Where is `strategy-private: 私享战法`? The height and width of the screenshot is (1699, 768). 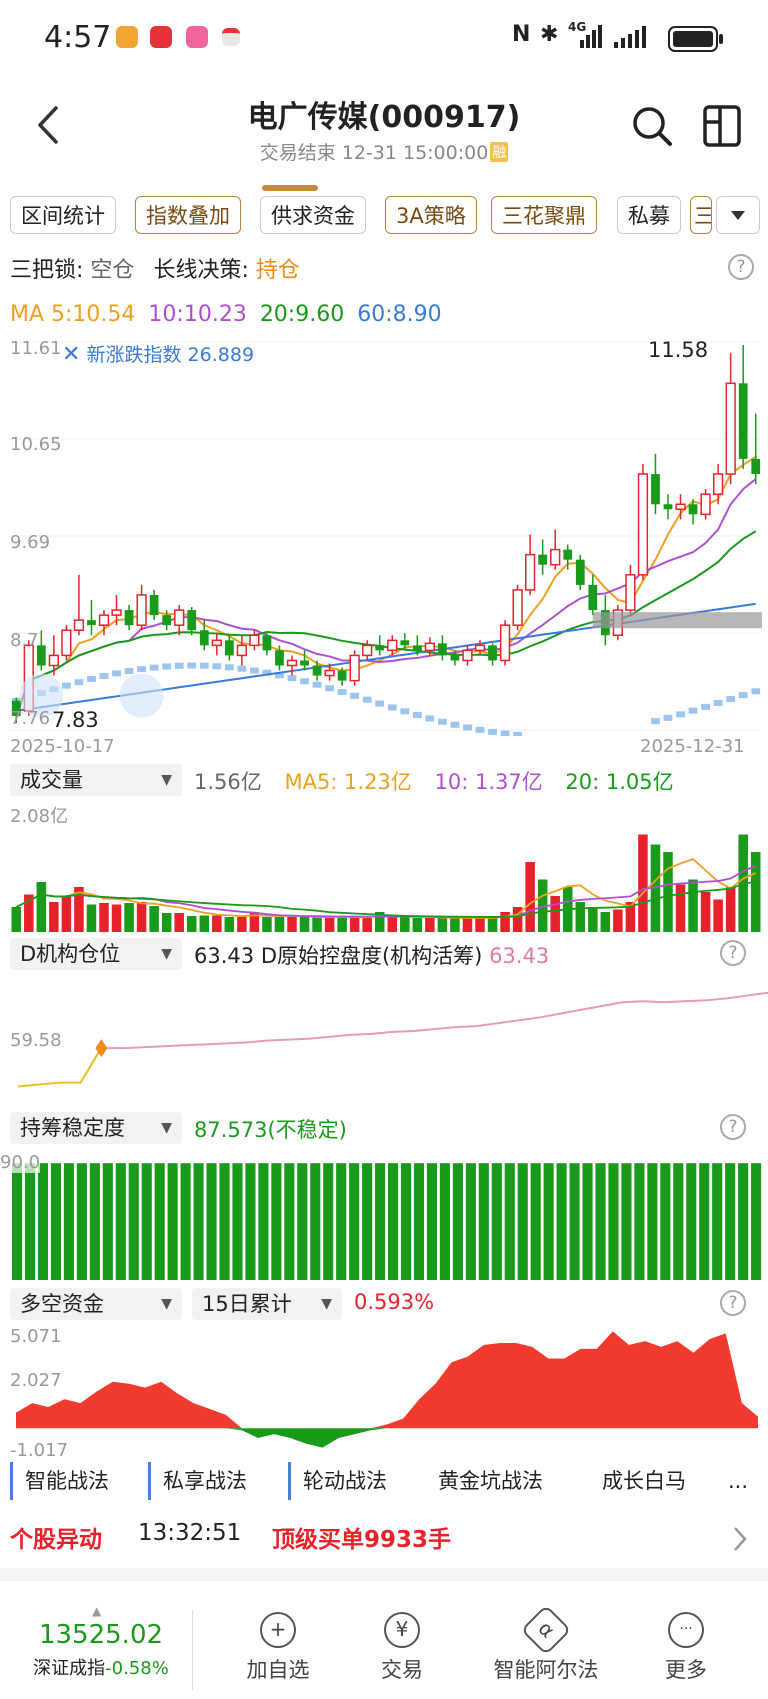 strategy-private: 私享战法 is located at coordinates (203, 1481).